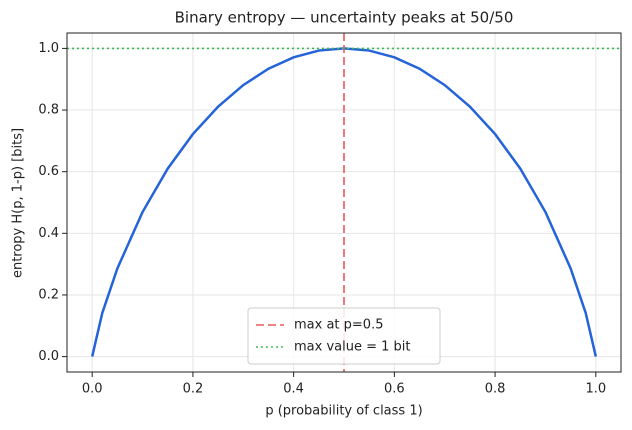 This screenshot has height=430, width=632. What do you see at coordinates (48, 294) in the screenshot?
I see `y-tick-label: 0.2` at bounding box center [48, 294].